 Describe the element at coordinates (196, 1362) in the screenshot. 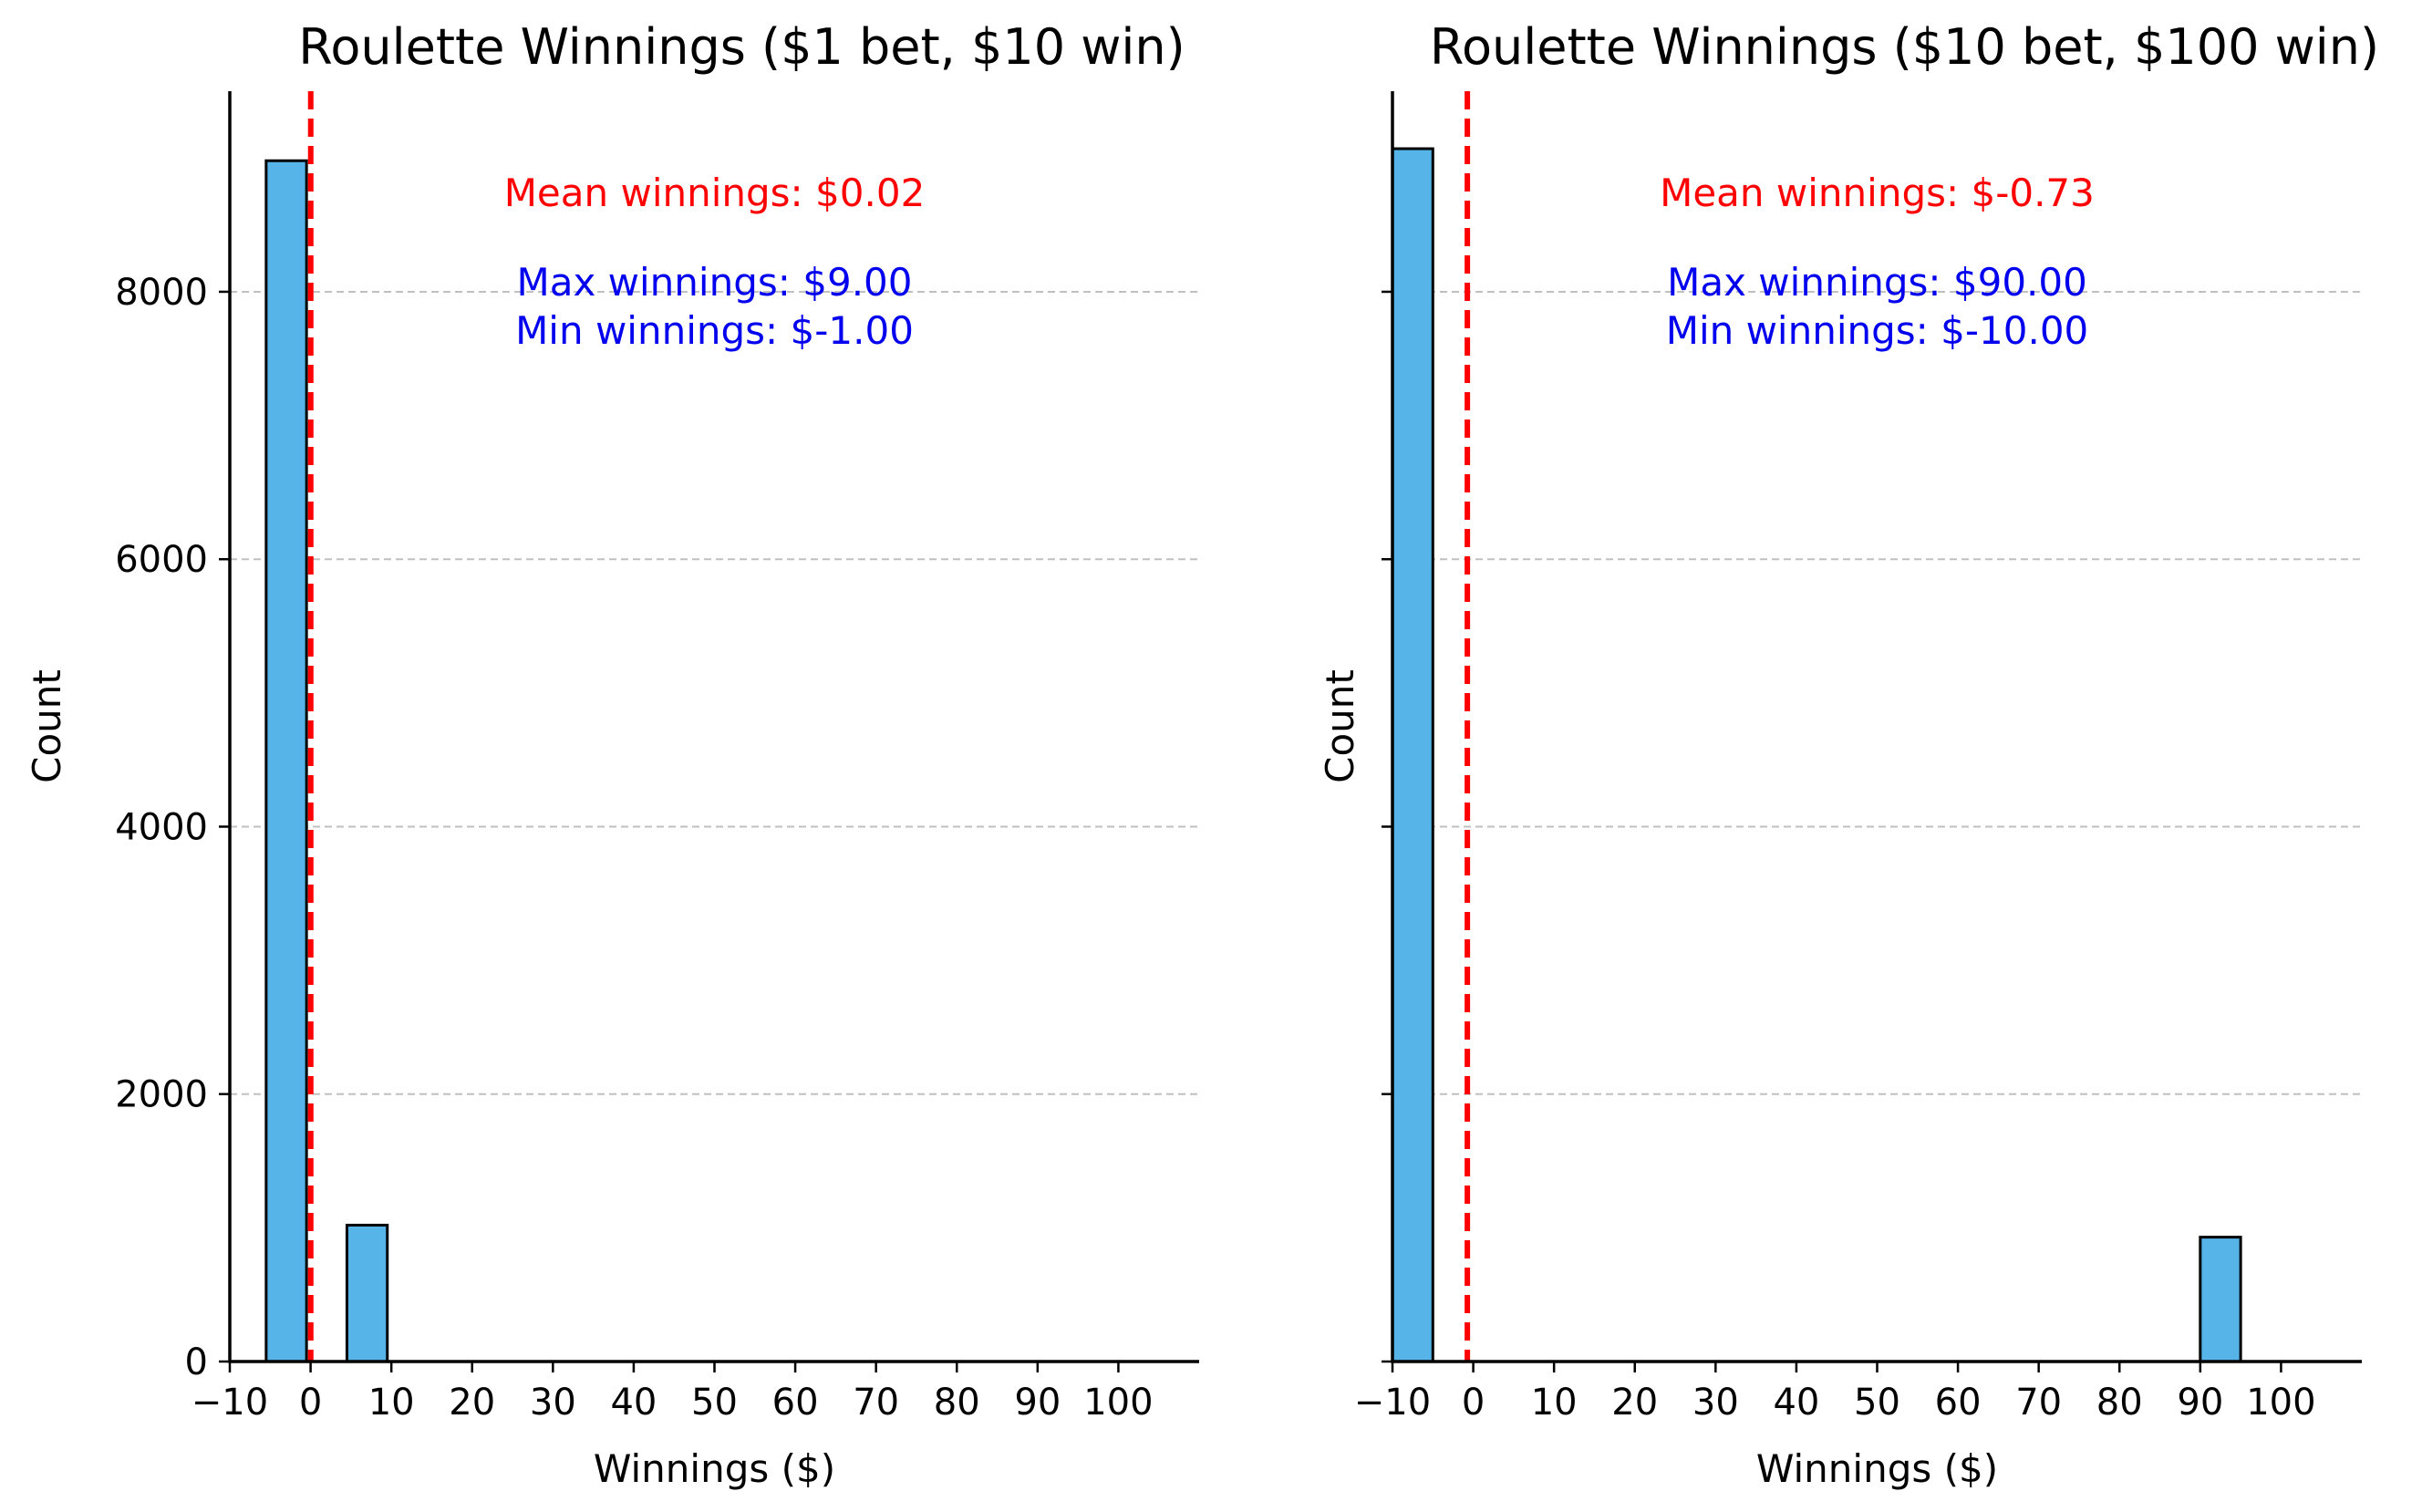

I see `y-tick-label: 0` at that location.